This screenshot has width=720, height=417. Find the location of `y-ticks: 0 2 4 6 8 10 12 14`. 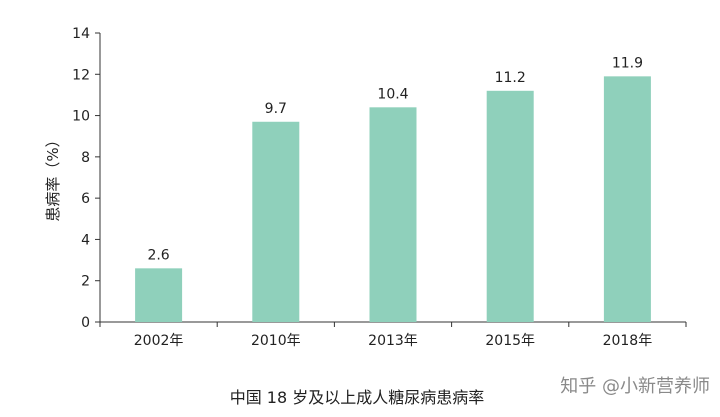

y-ticks: 0 2 4 6 8 10 12 14 is located at coordinates (86, 178).